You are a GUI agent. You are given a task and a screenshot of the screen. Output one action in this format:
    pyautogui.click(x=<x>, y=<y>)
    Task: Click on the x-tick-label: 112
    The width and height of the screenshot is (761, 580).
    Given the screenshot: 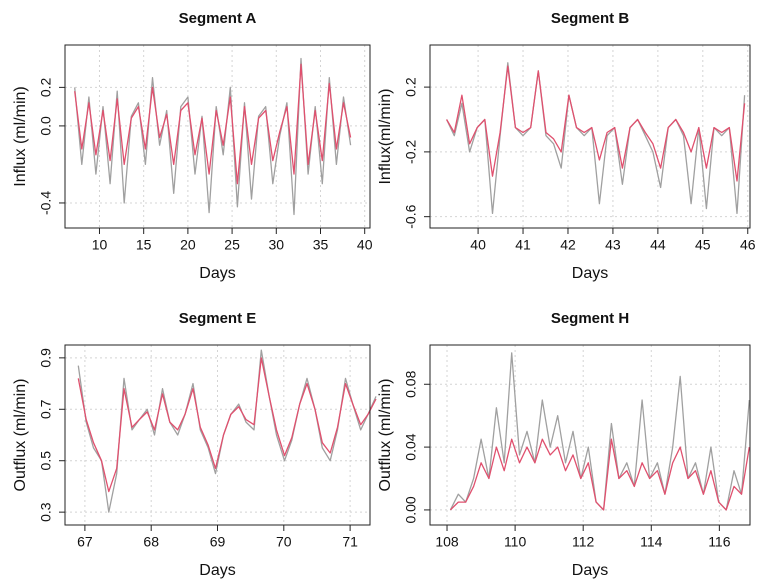 What is the action you would take?
    pyautogui.click(x=583, y=542)
    